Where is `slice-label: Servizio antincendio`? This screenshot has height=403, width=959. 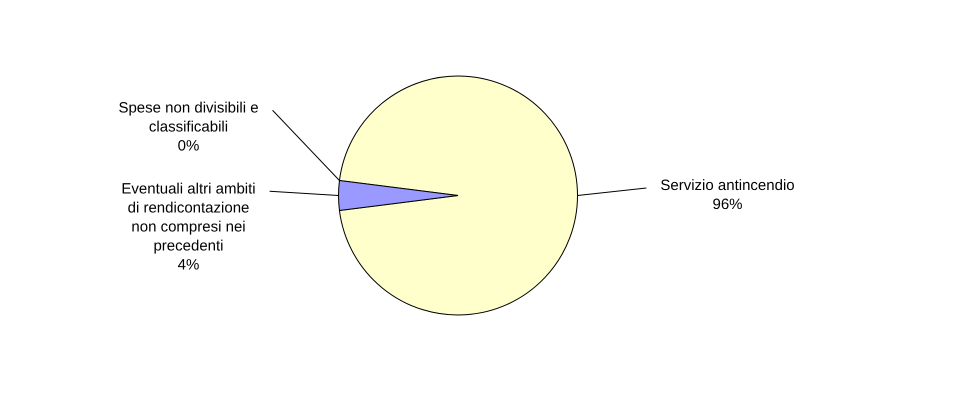 slice-label: Servizio antincendio is located at coordinates (727, 185).